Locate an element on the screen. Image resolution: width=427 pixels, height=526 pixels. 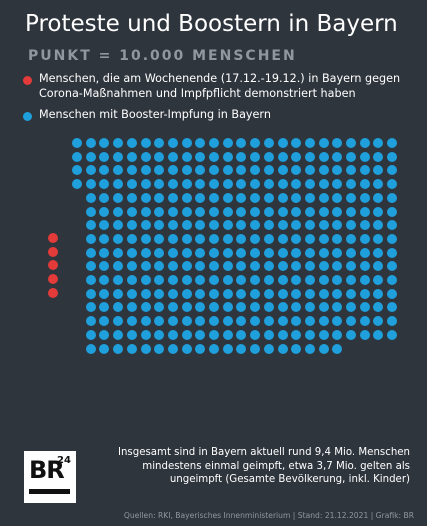
legend-item-boosted: Menschen mit Booster-Impfung in Bayern is located at coordinates (213, 115).